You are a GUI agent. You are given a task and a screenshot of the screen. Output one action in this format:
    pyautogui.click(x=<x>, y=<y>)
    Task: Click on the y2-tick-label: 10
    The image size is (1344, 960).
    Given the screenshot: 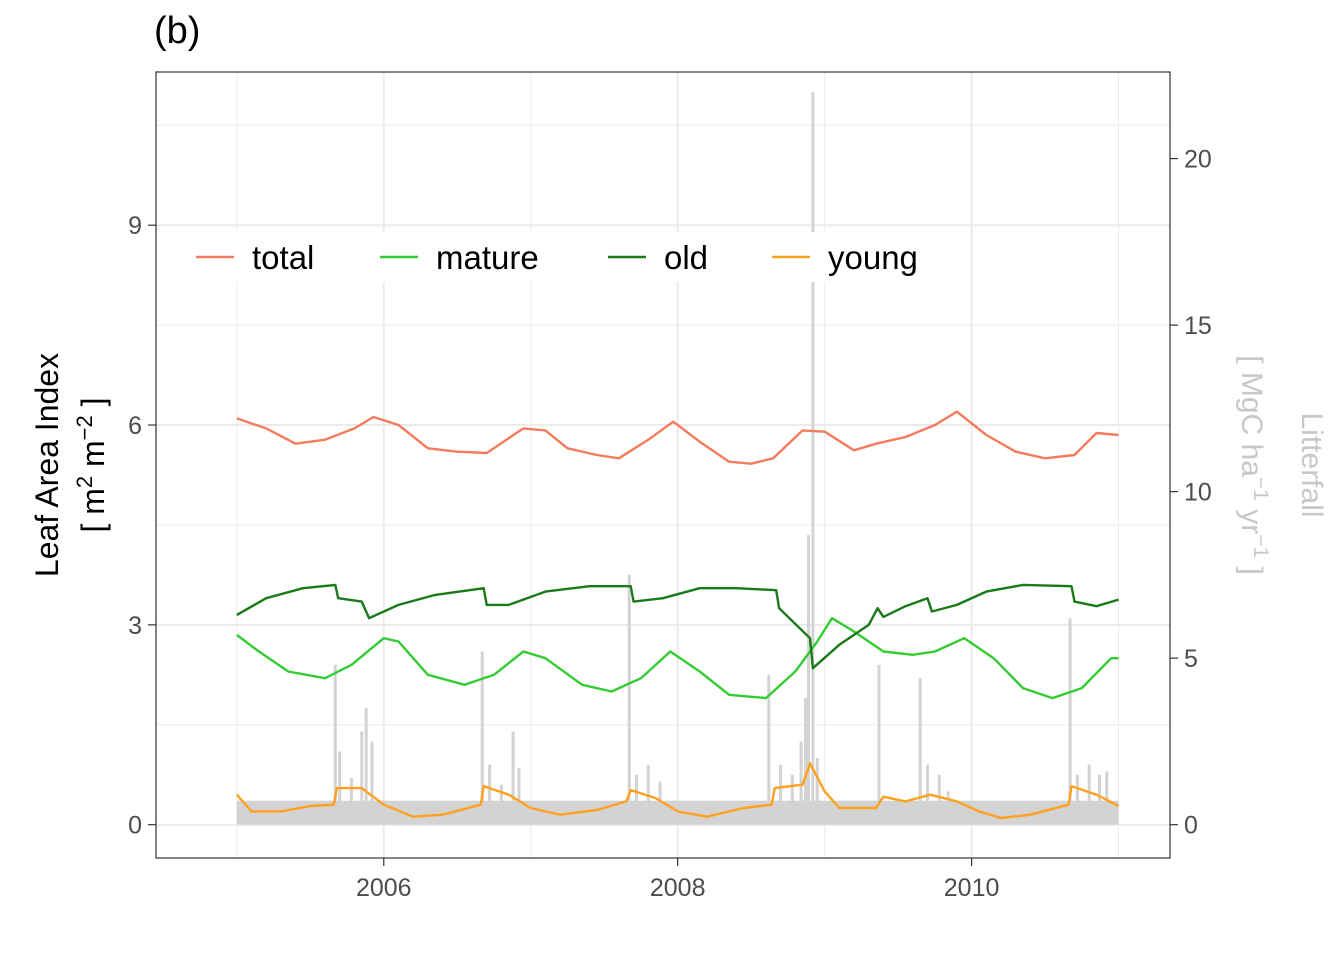 What is the action you would take?
    pyautogui.click(x=1198, y=493)
    